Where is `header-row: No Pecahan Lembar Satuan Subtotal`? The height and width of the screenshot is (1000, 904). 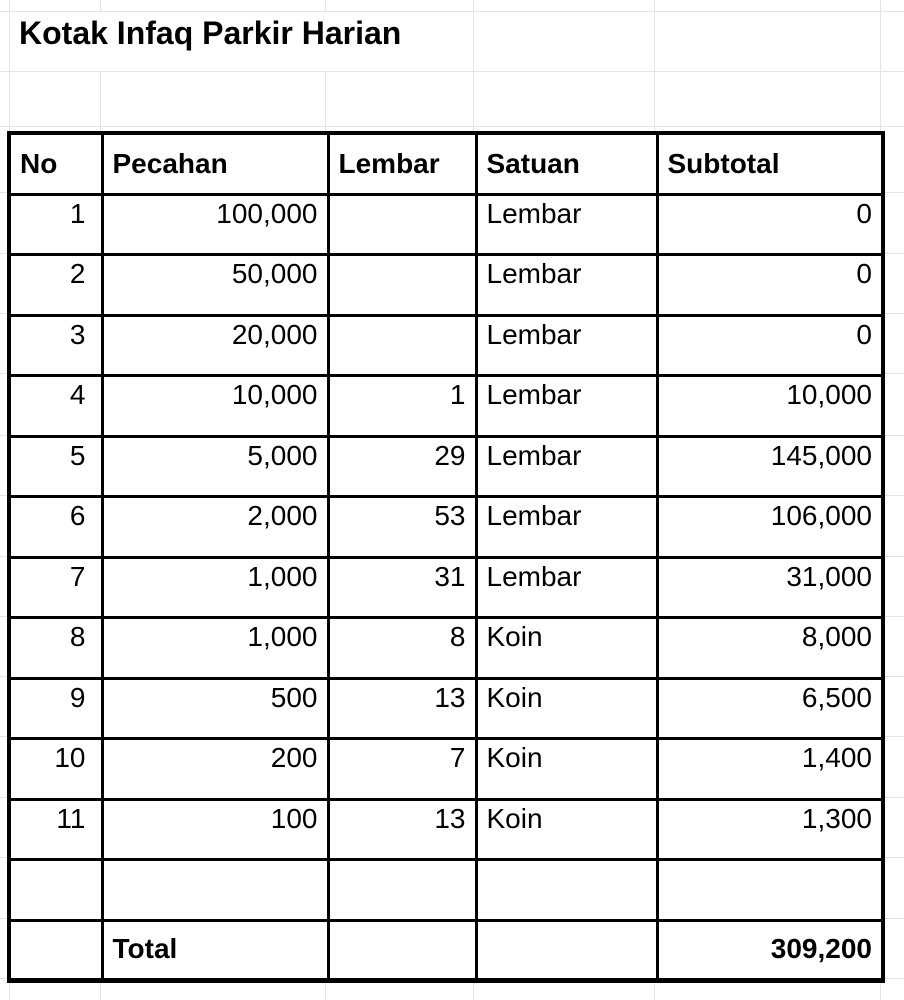 header-row: No Pecahan Lembar Satuan Subtotal is located at coordinates (446, 163).